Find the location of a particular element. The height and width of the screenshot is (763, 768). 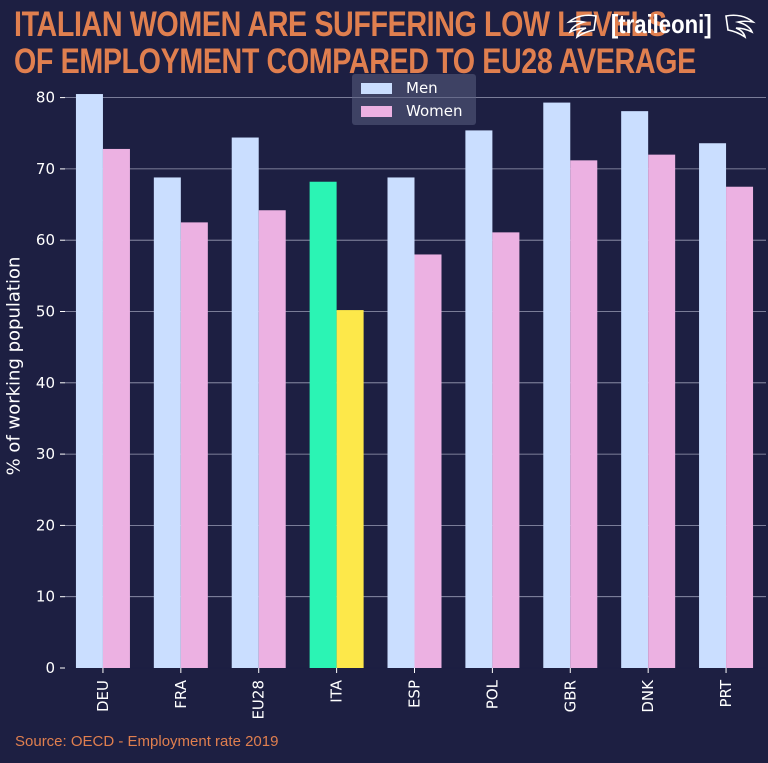

legend-item-women: Women is located at coordinates (411, 111).